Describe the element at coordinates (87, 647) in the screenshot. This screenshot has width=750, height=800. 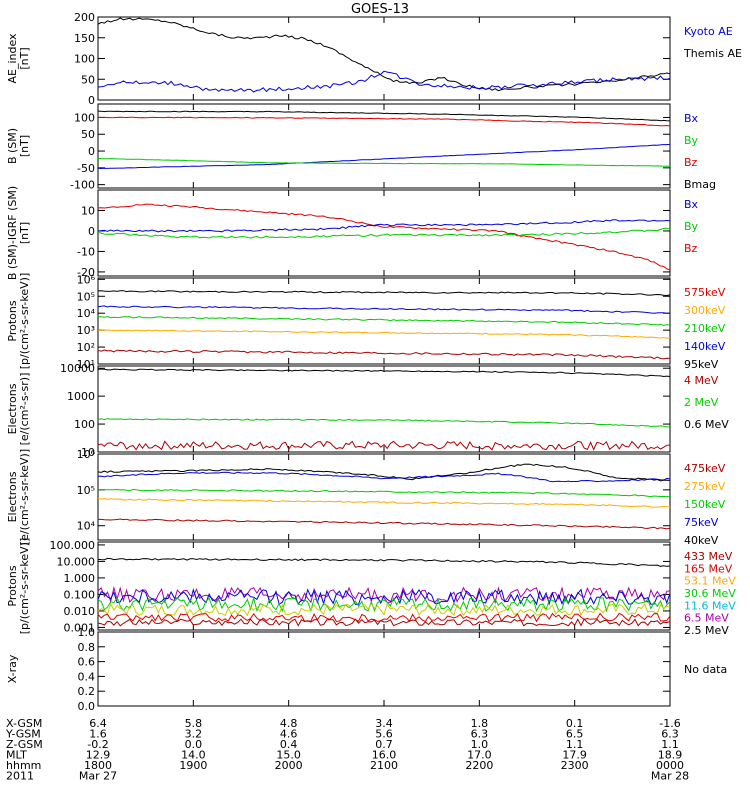
I see `y-tick-label: 0.8` at that location.